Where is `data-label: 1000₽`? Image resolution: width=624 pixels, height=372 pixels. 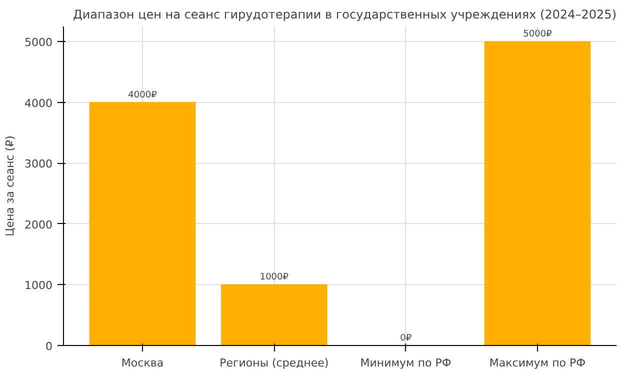
data-label: 1000₽ is located at coordinates (274, 277).